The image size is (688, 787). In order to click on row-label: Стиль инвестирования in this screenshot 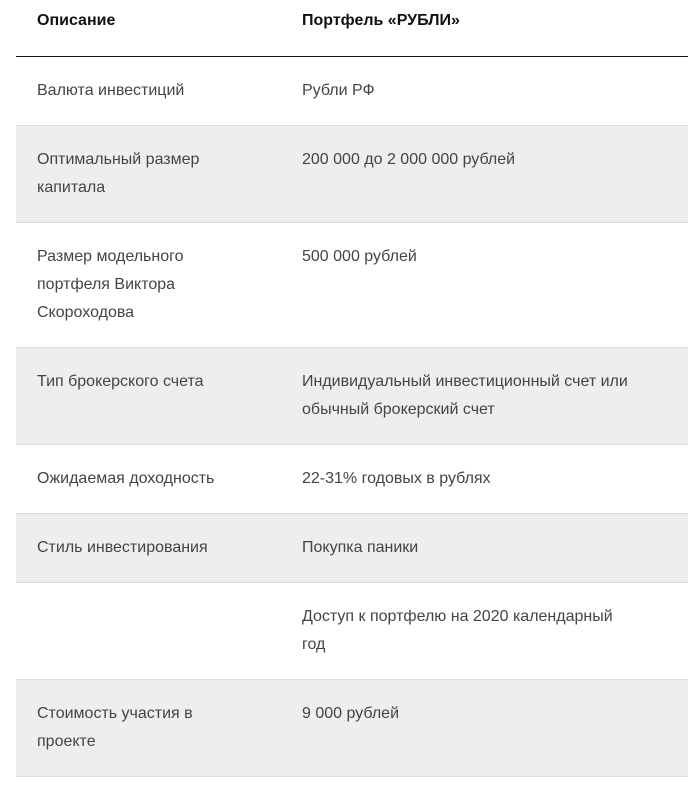, I will do `click(149, 548)`.